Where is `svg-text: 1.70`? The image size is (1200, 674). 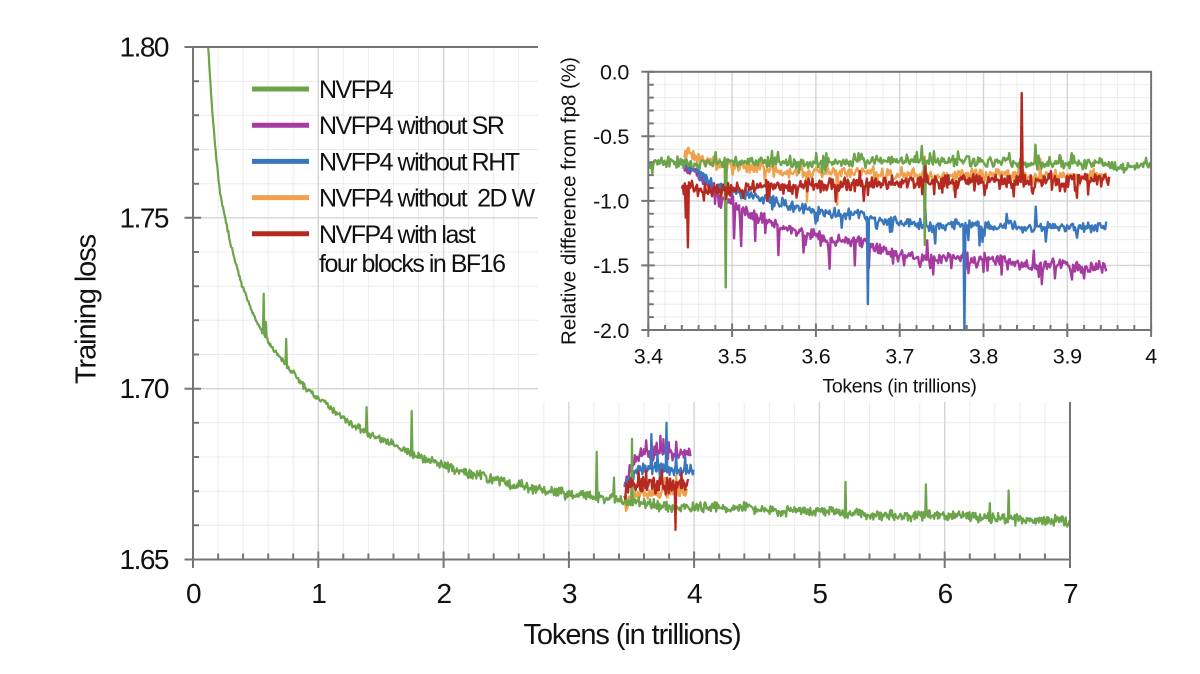 svg-text: 1.70 is located at coordinates (144, 388).